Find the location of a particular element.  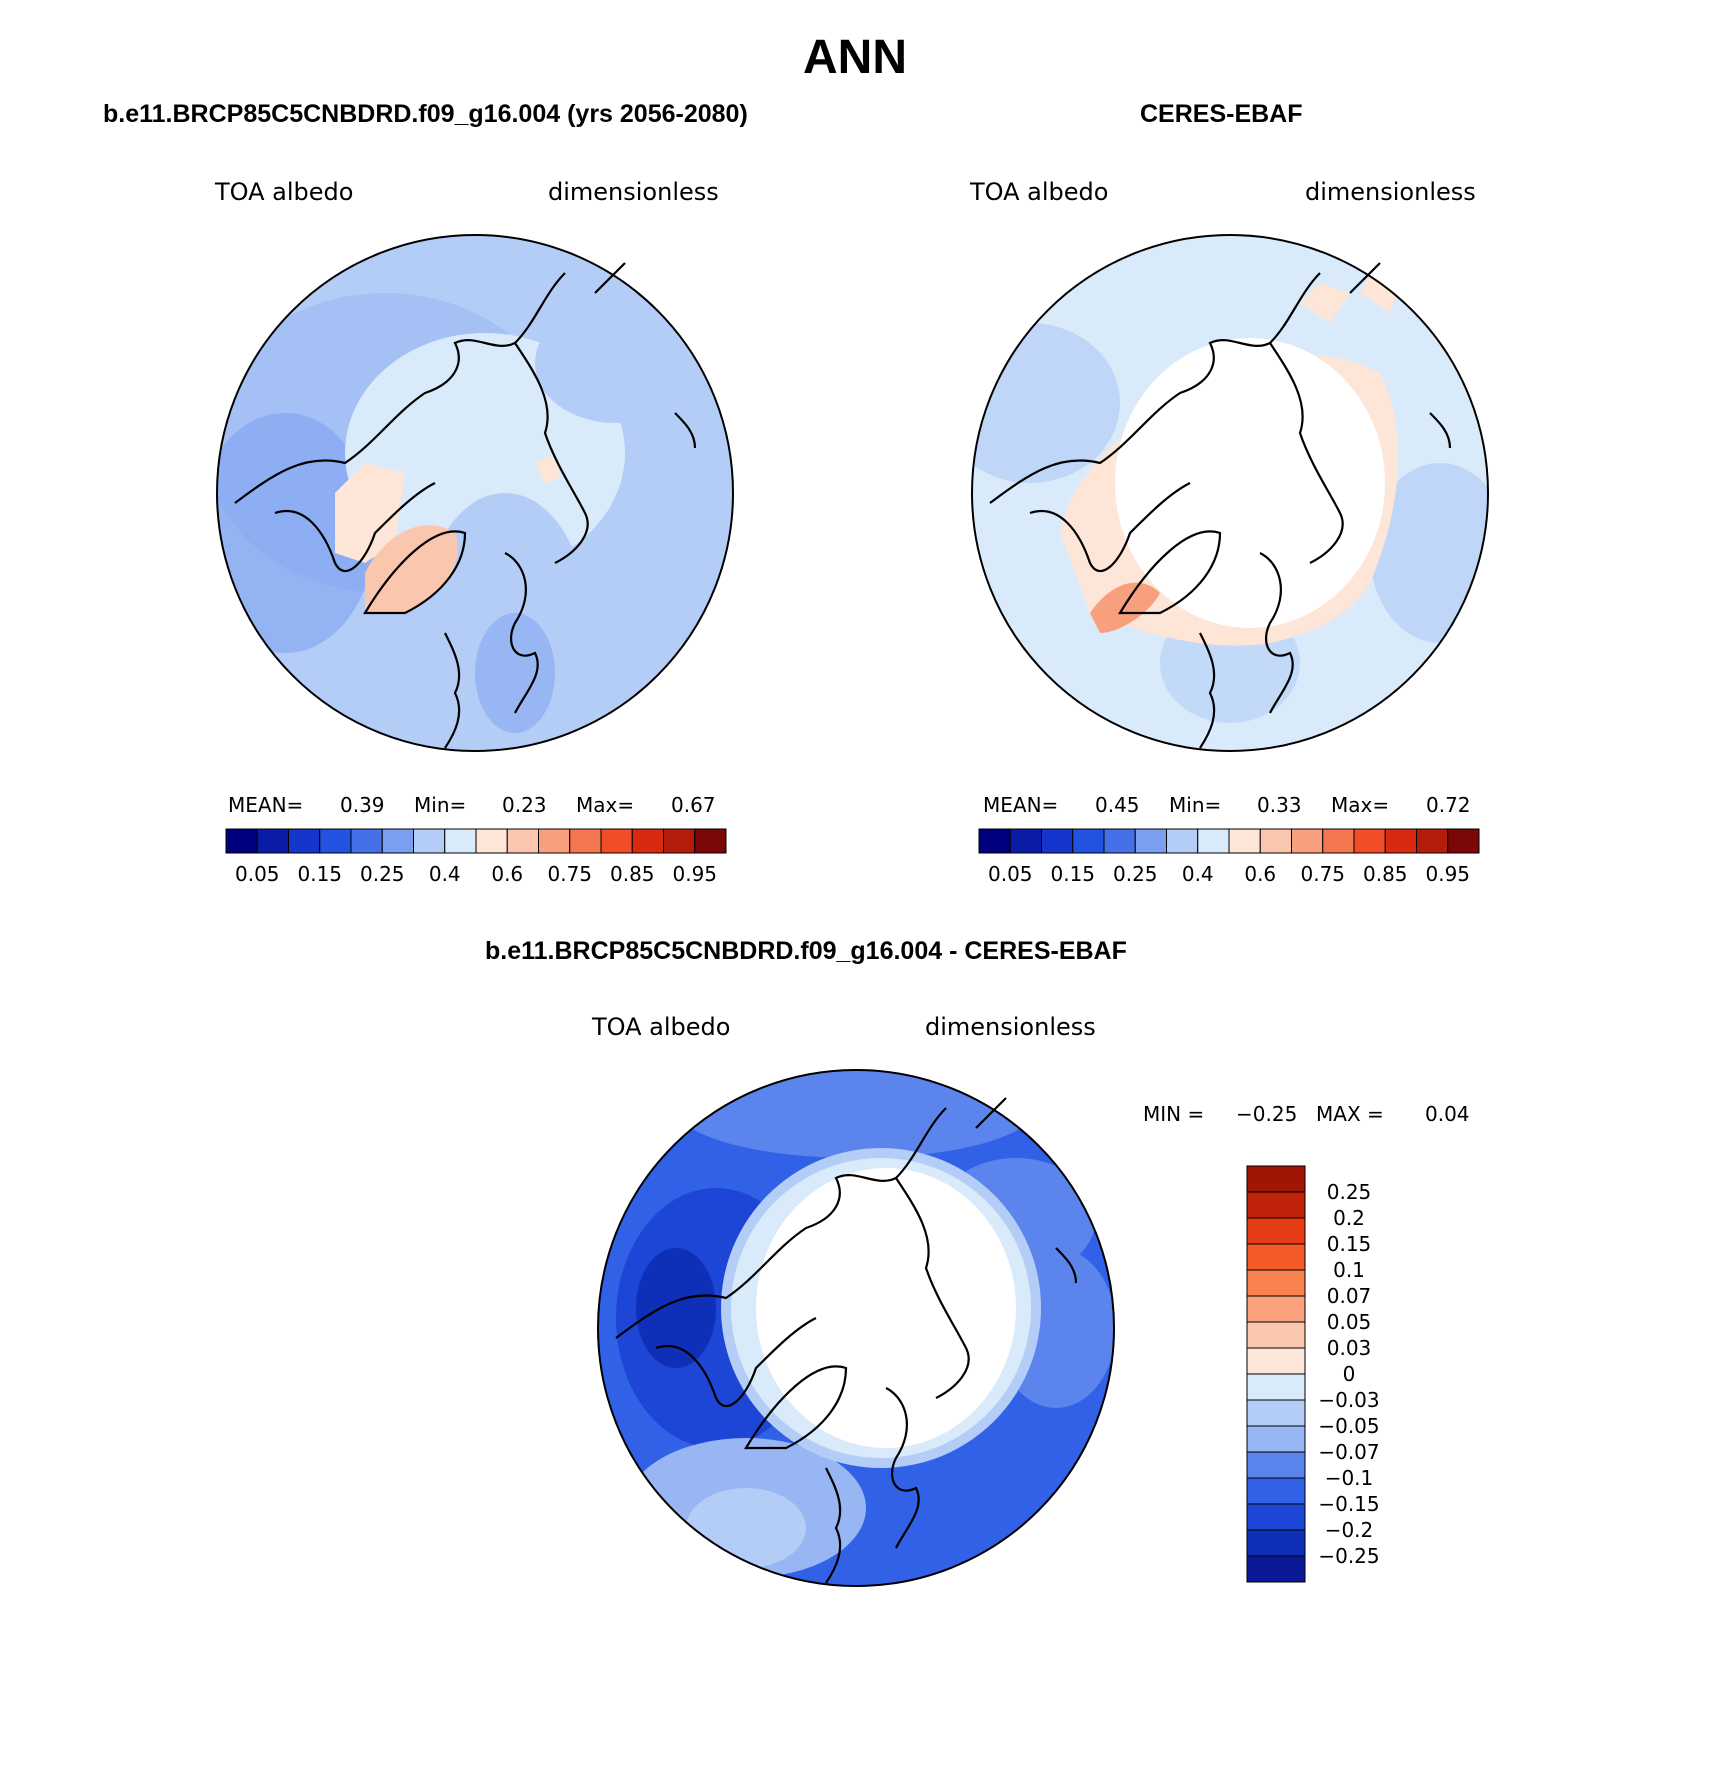

colorbar-tick-label: −0.07 is located at coordinates (1349, 1452).